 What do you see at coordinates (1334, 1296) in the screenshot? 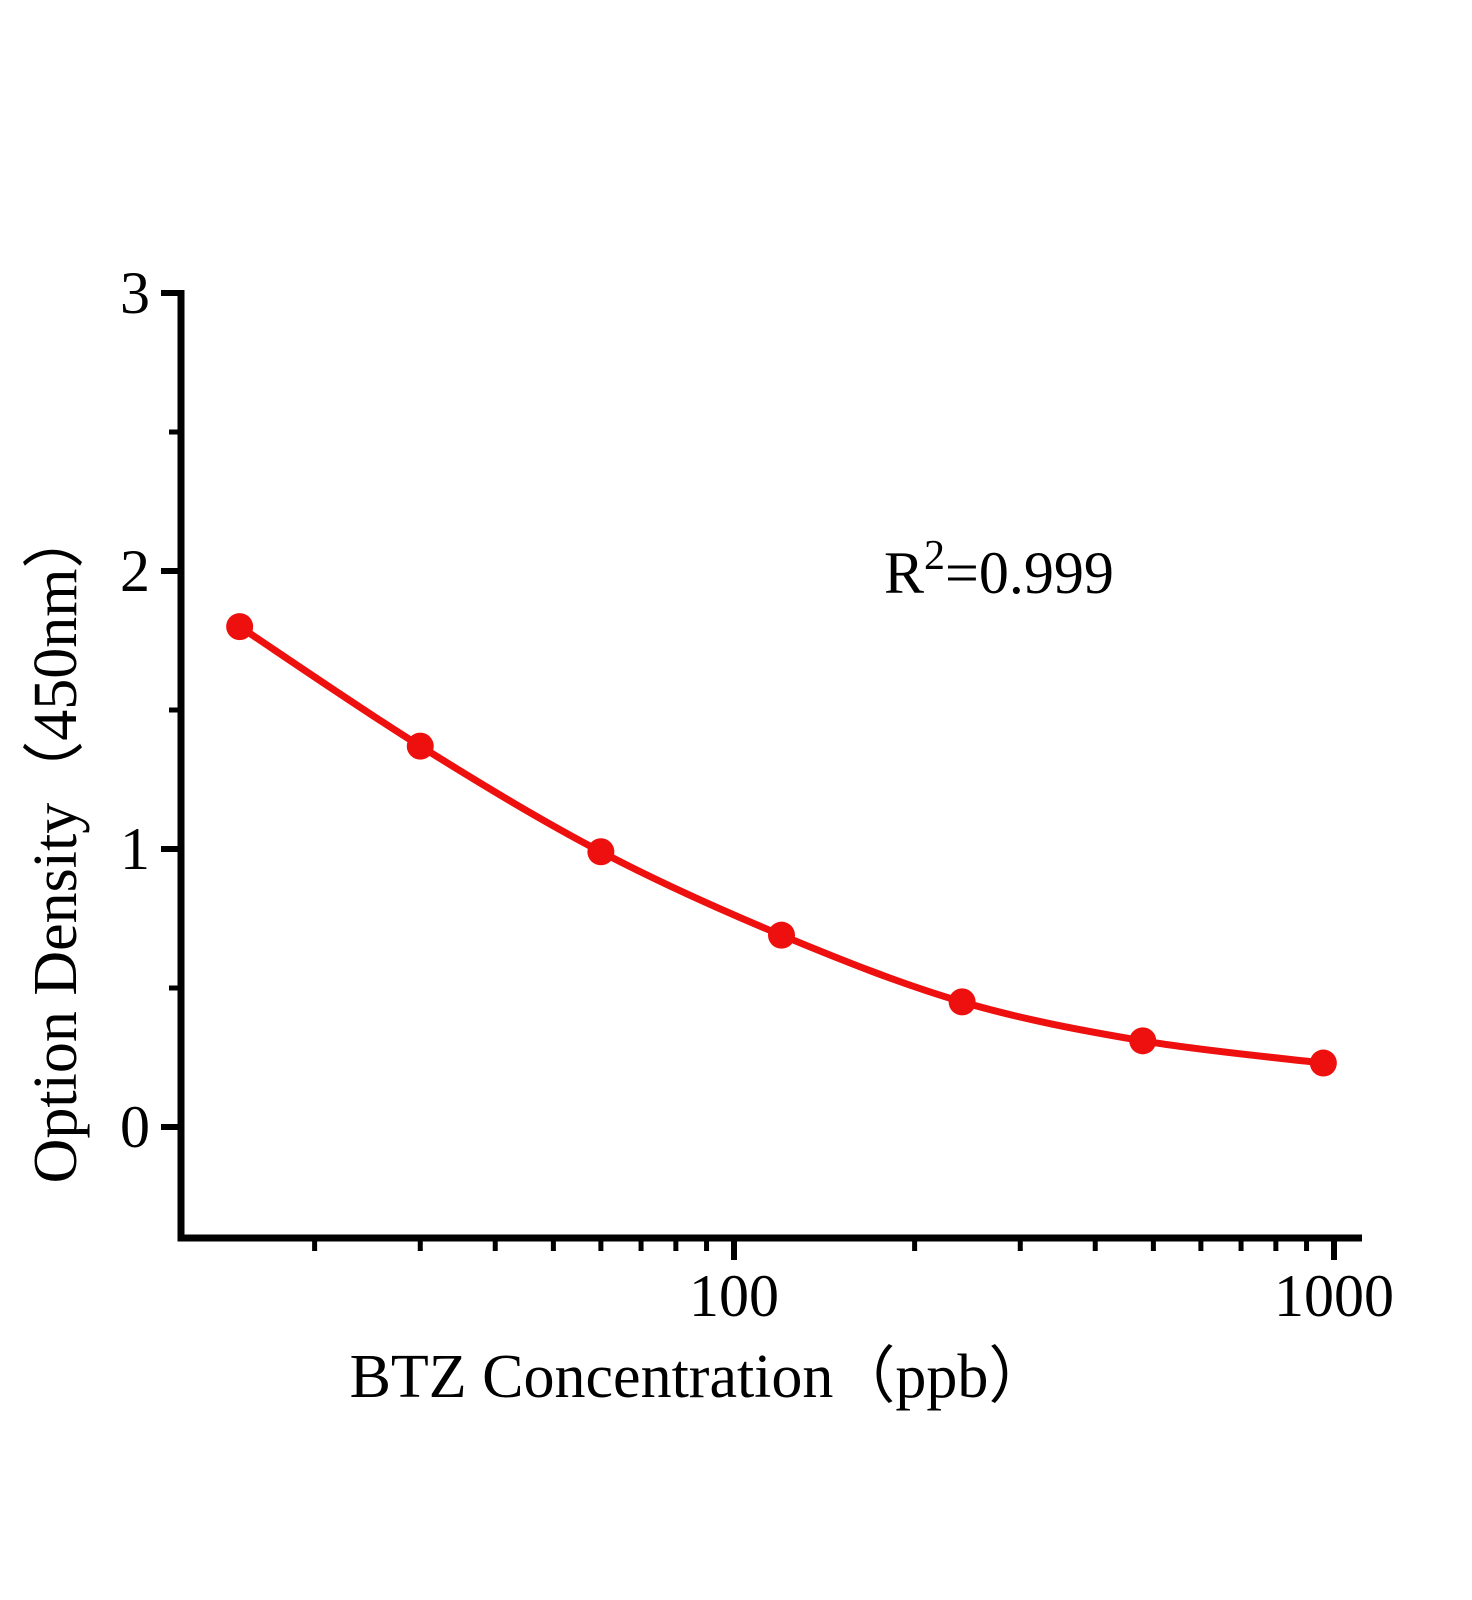
I see `x-tick-label: 1000` at bounding box center [1334, 1296].